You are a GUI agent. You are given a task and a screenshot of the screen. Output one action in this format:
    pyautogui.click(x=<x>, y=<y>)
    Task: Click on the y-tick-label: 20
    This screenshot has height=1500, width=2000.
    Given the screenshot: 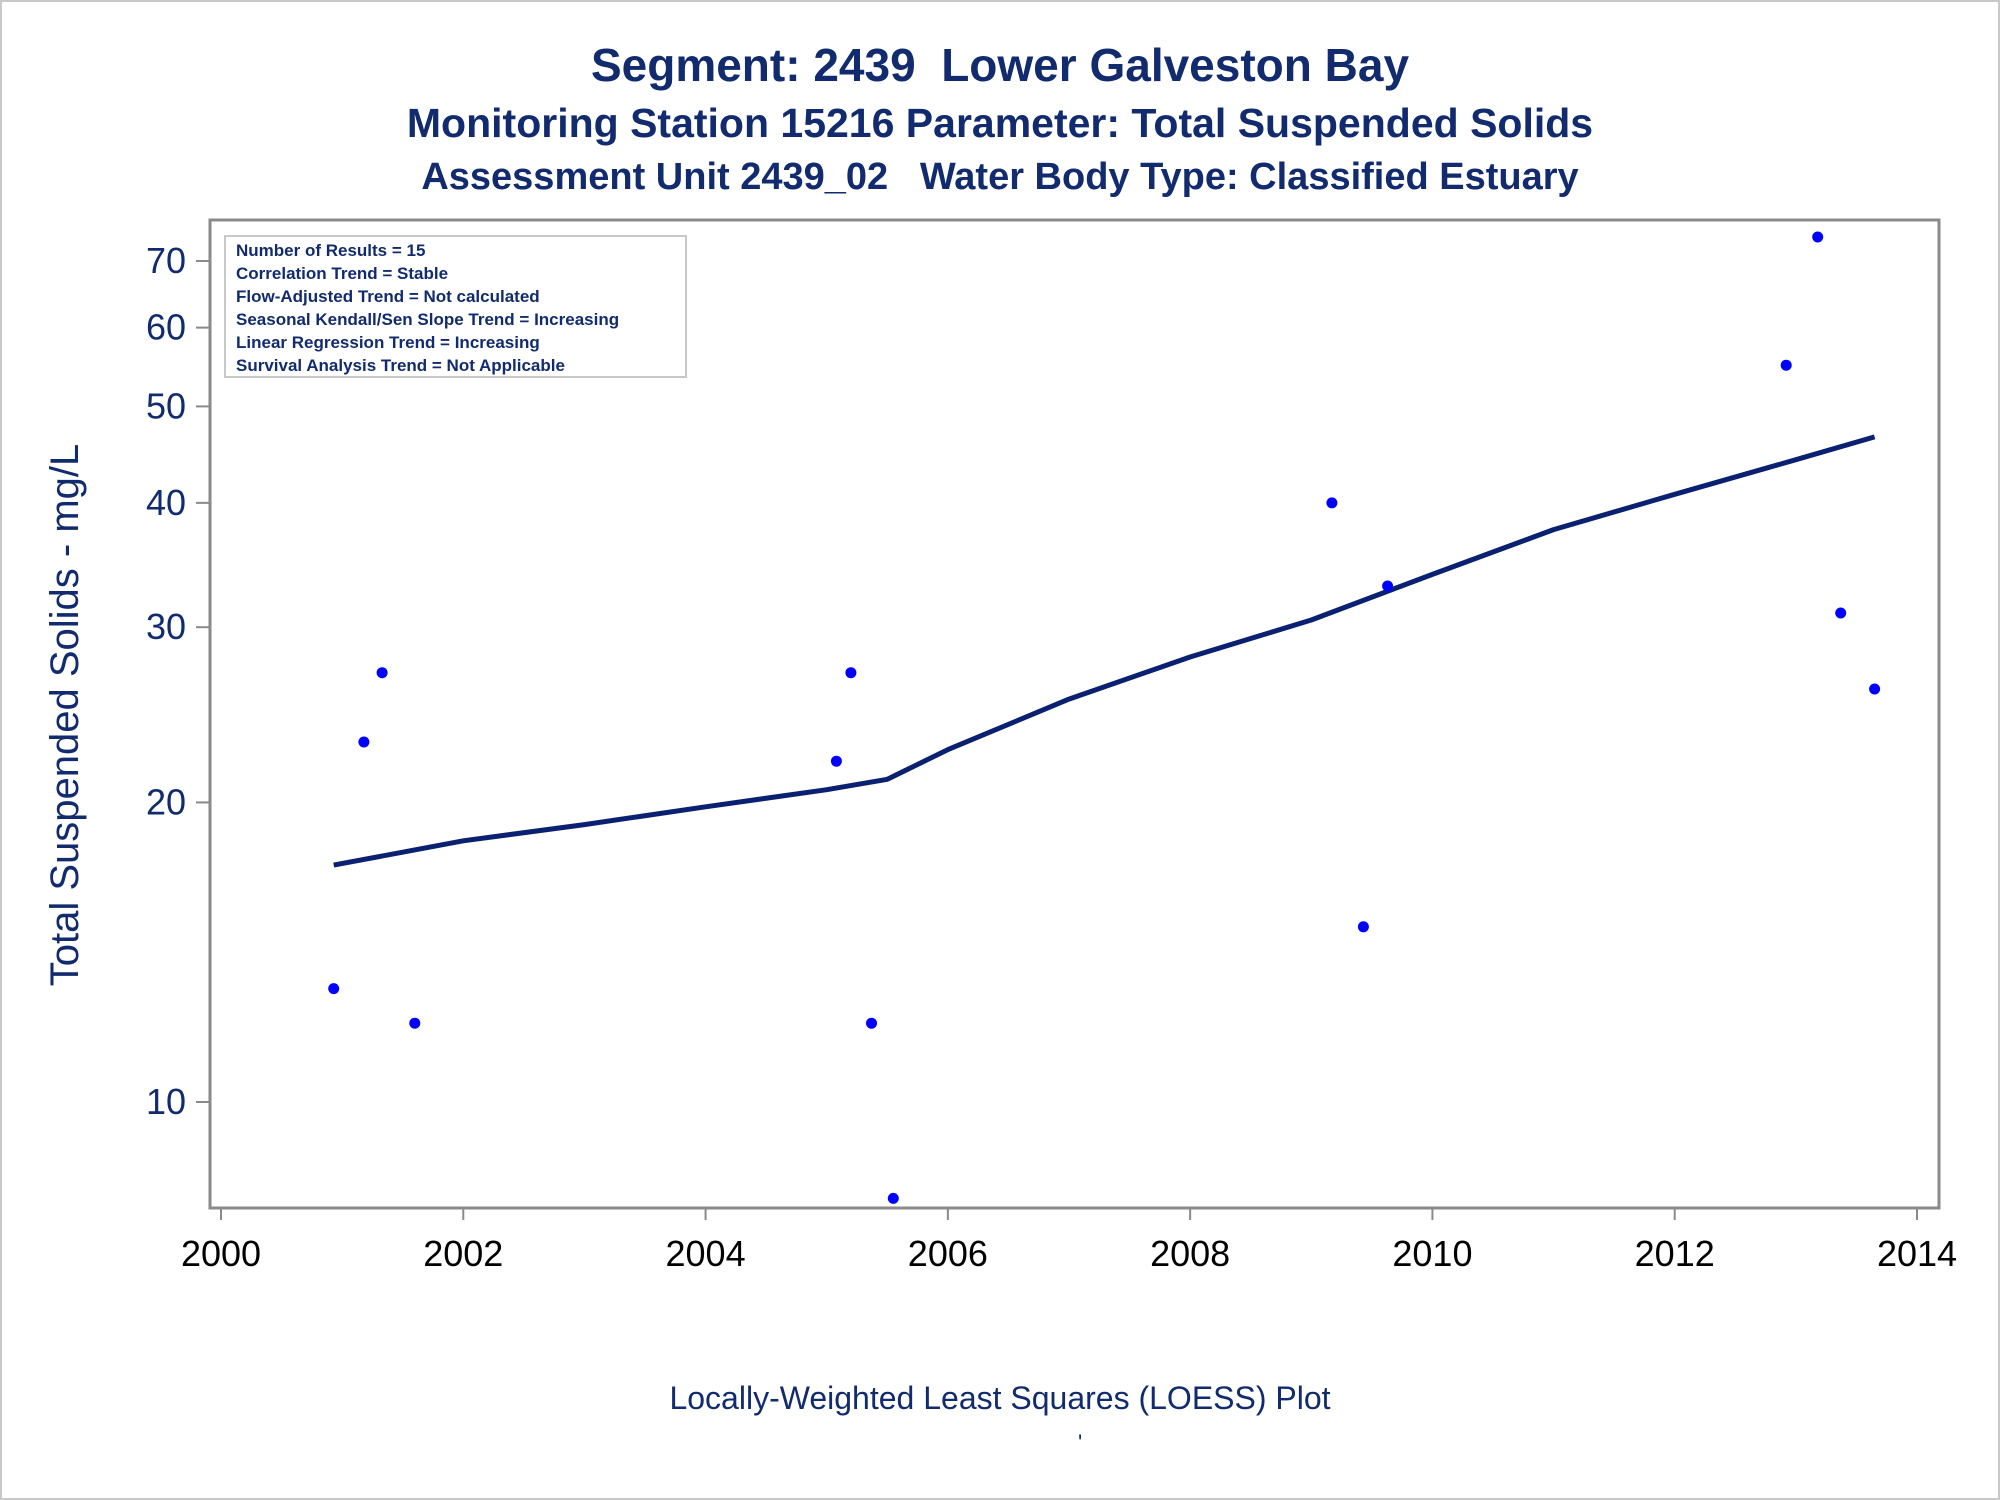 What is the action you would take?
    pyautogui.click(x=166, y=801)
    